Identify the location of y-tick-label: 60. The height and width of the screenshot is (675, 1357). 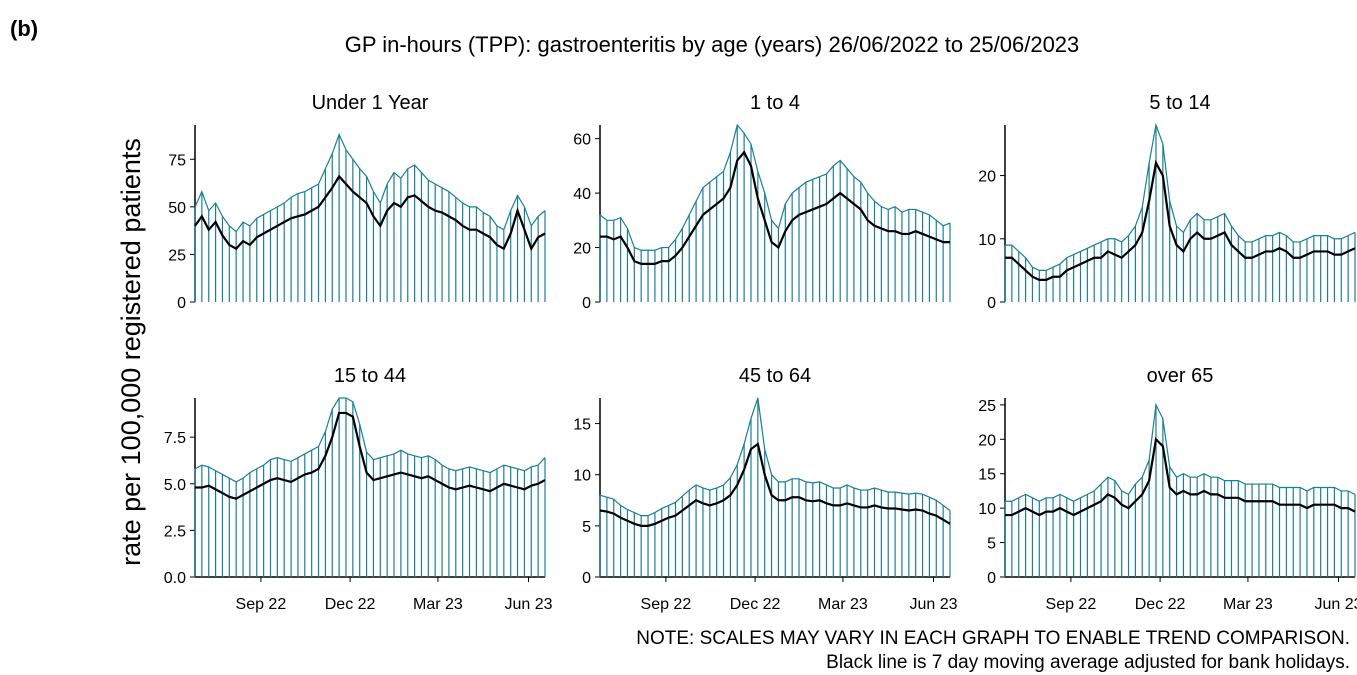
(582, 140).